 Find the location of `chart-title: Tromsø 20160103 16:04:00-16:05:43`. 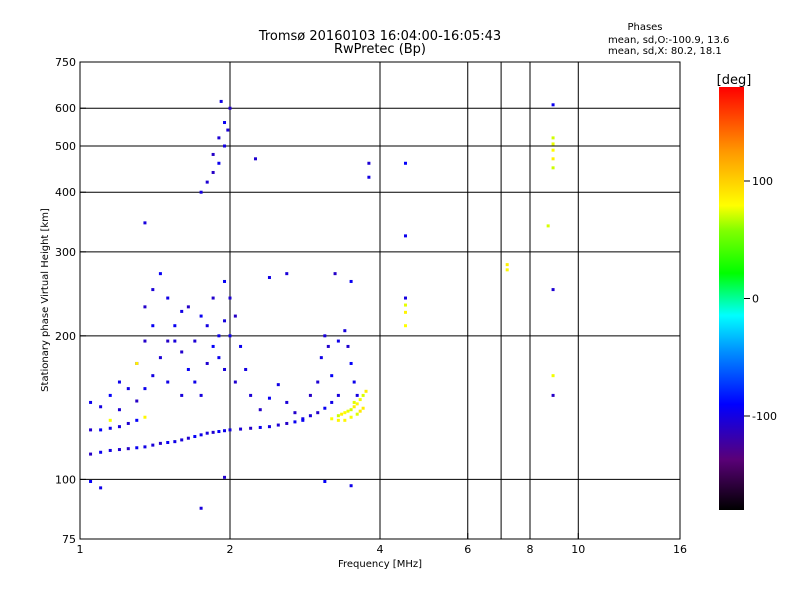

chart-title: Tromsø 20160103 16:04:00-16:05:43 is located at coordinates (379, 36).